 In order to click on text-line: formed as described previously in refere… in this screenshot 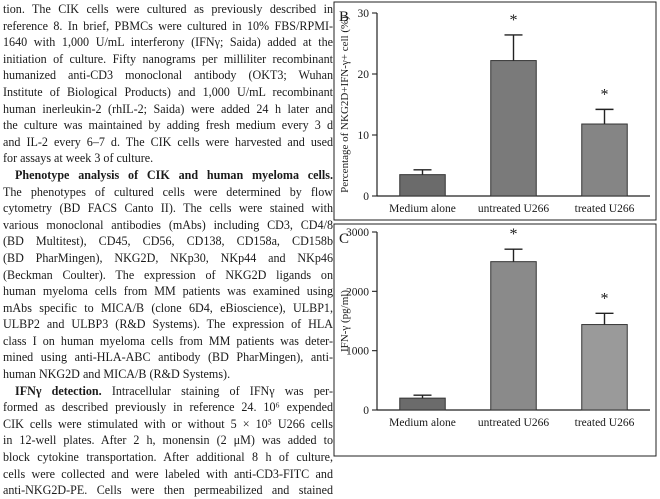, I will do `click(168, 407)`.